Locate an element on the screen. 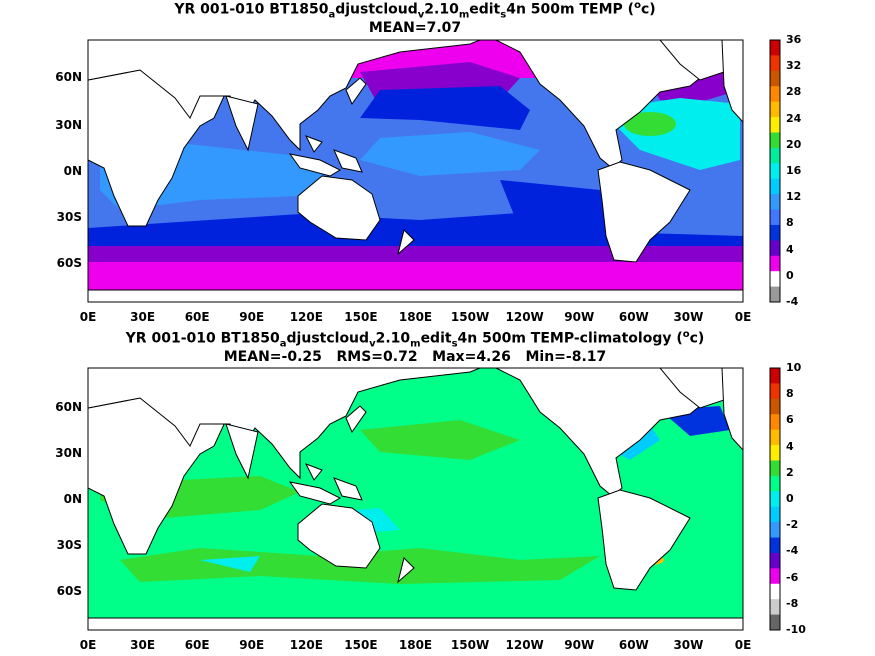  panel2-title-a: YR 001-010 BT1850 is located at coordinates (202, 338).